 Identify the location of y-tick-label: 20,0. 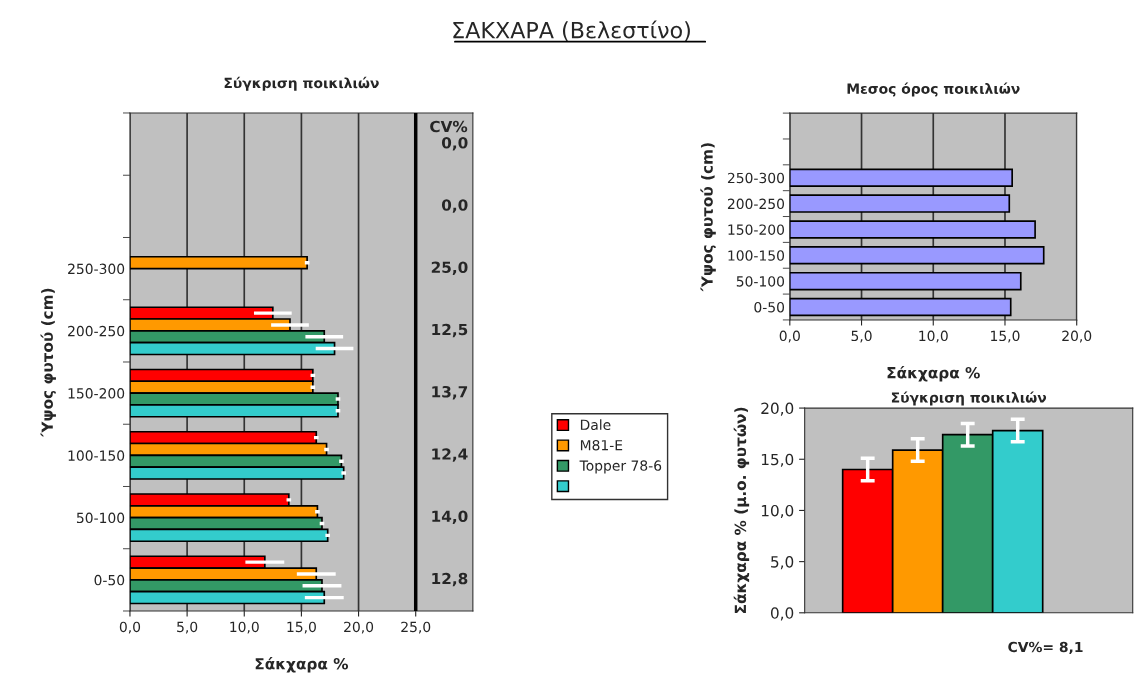
(777, 409).